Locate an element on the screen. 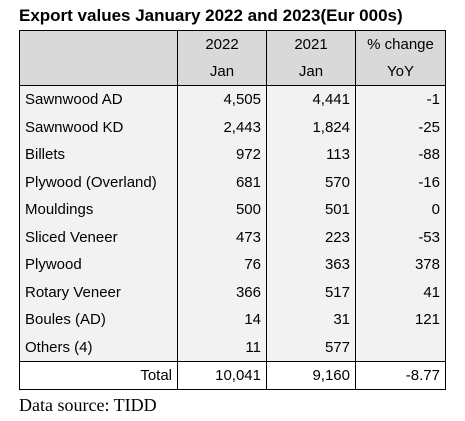 Image resolution: width=465 pixels, height=421 pixels. value-2021-cell: 31 is located at coordinates (311, 320).